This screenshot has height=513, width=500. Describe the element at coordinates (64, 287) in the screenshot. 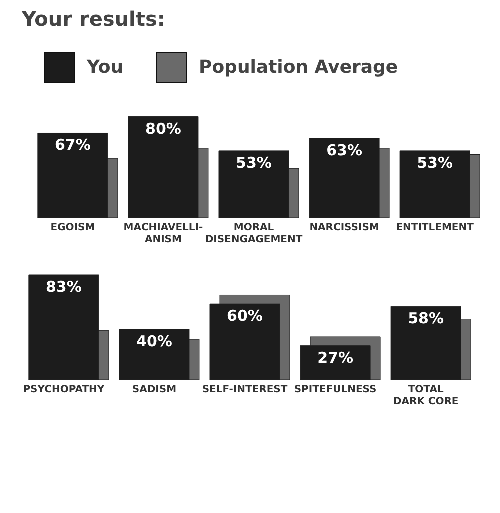

I see `data-label: 83%` at that location.